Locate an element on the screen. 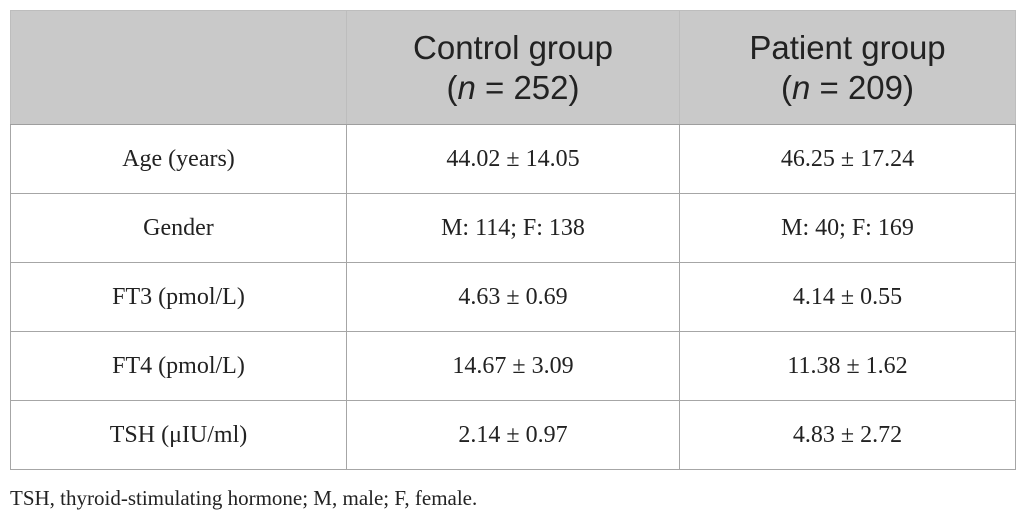 The height and width of the screenshot is (525, 1026). header-control-group: Control group (n = 252) is located at coordinates (513, 67).